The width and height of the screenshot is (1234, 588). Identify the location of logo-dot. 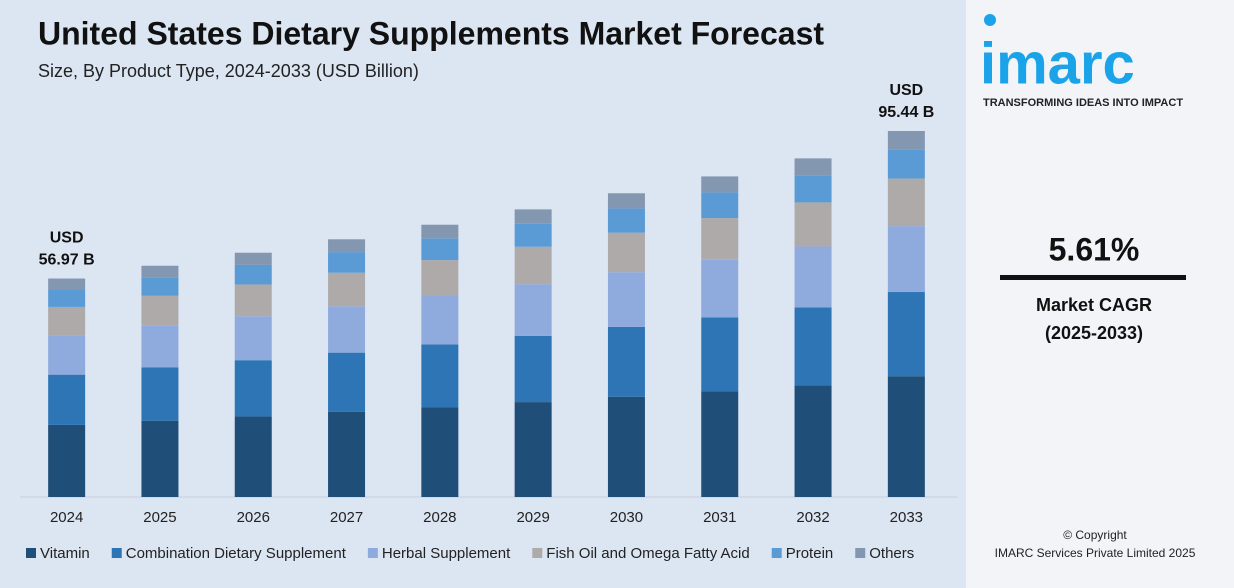
(990, 20).